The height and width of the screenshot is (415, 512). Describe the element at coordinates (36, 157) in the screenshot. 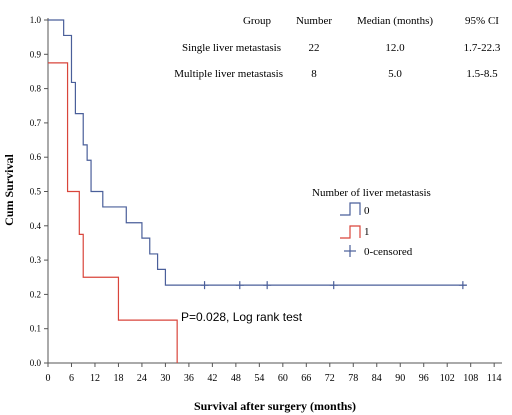

I see `y-tick-label: 0.6` at that location.